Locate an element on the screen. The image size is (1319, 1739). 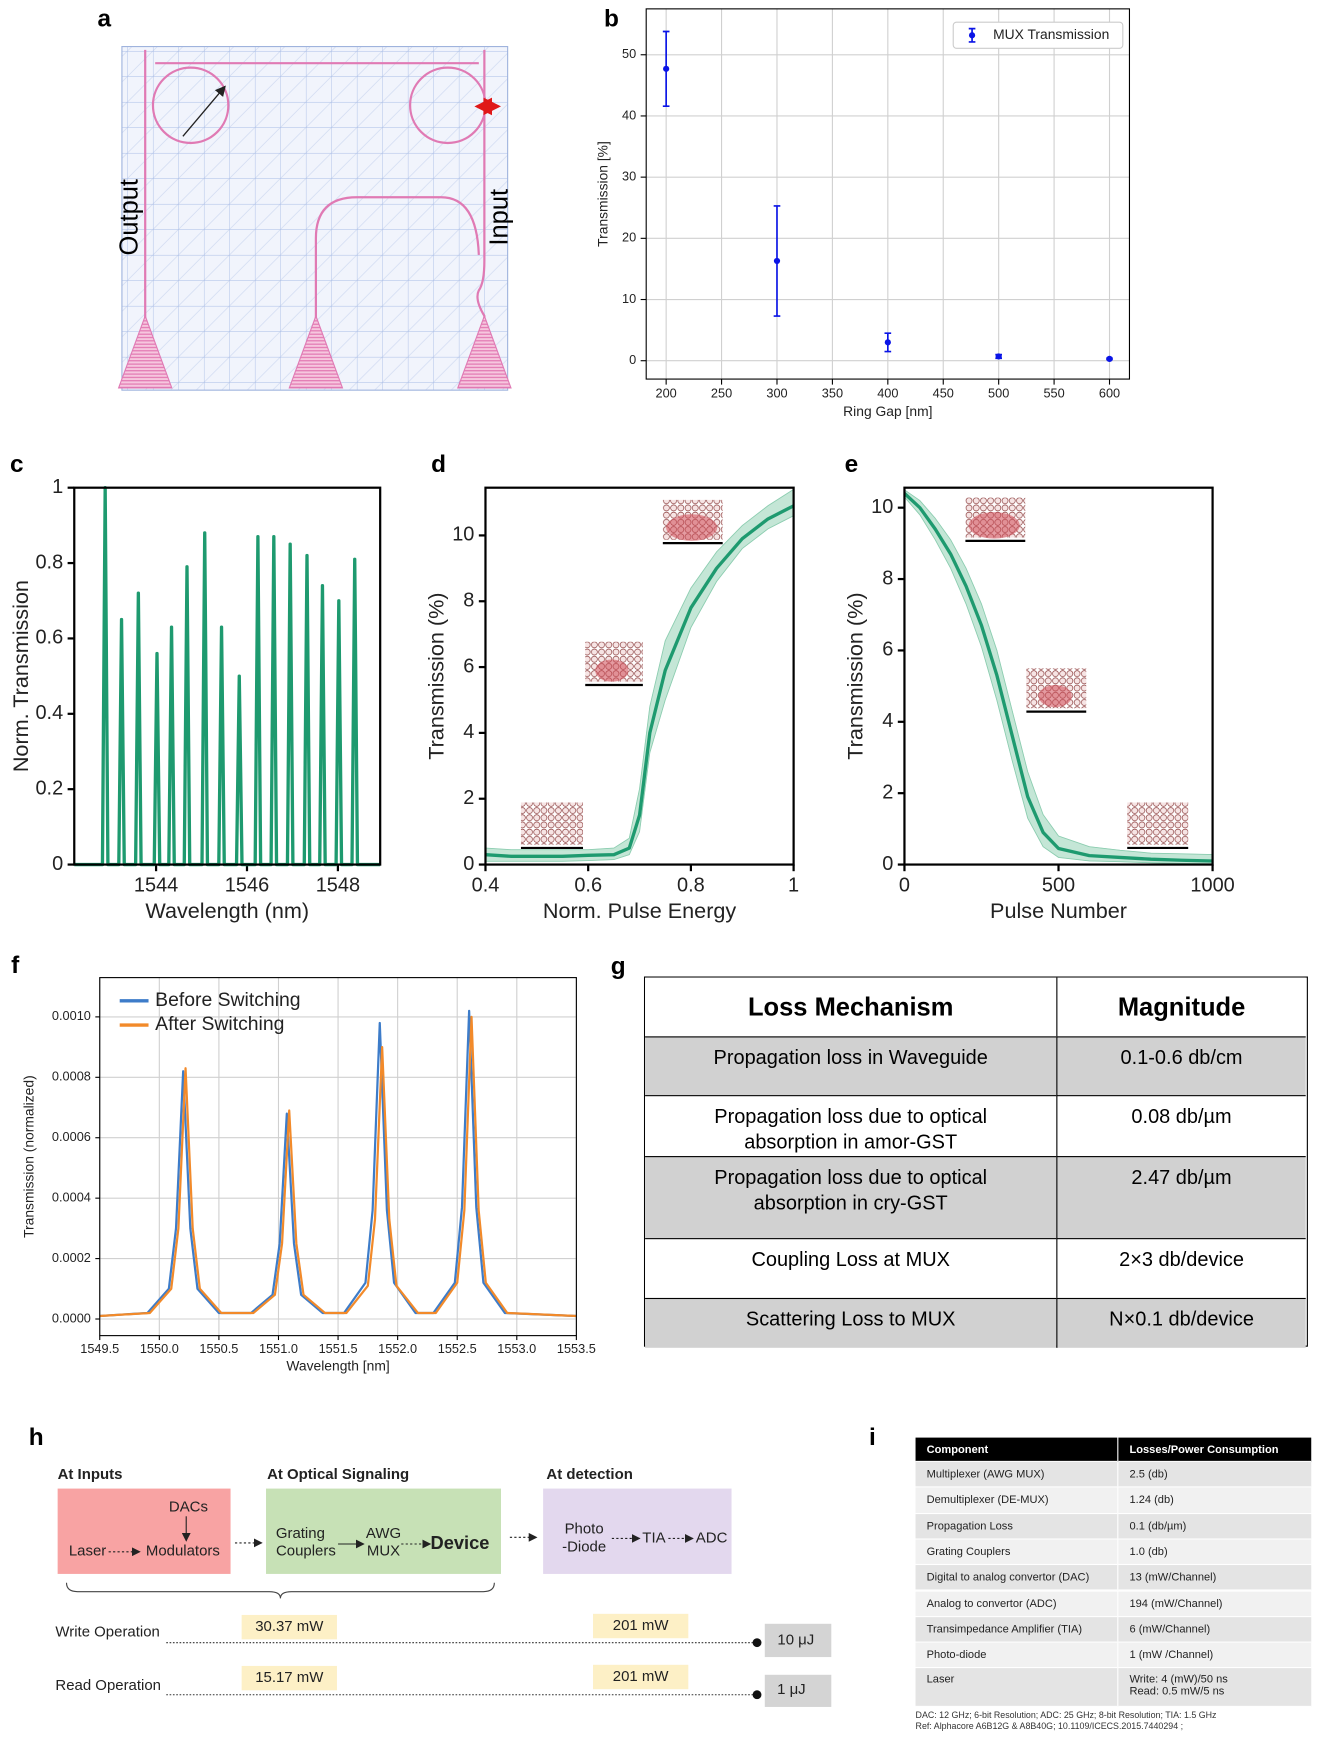
power-value: 15.17 mW is located at coordinates (289, 1677).